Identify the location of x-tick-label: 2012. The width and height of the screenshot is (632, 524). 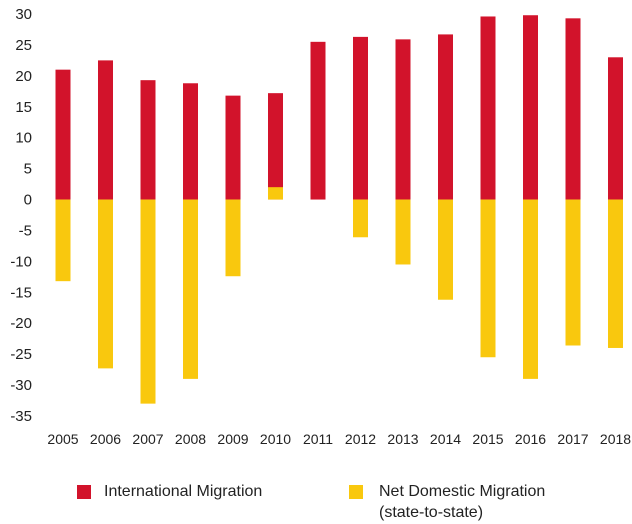
(360, 439).